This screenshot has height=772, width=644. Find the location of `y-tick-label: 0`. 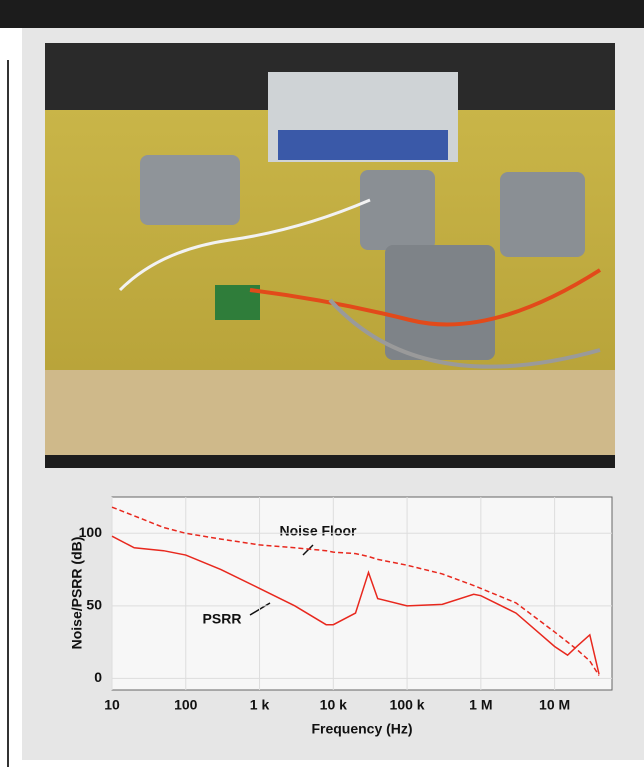

y-tick-label: 0 is located at coordinates (98, 677).